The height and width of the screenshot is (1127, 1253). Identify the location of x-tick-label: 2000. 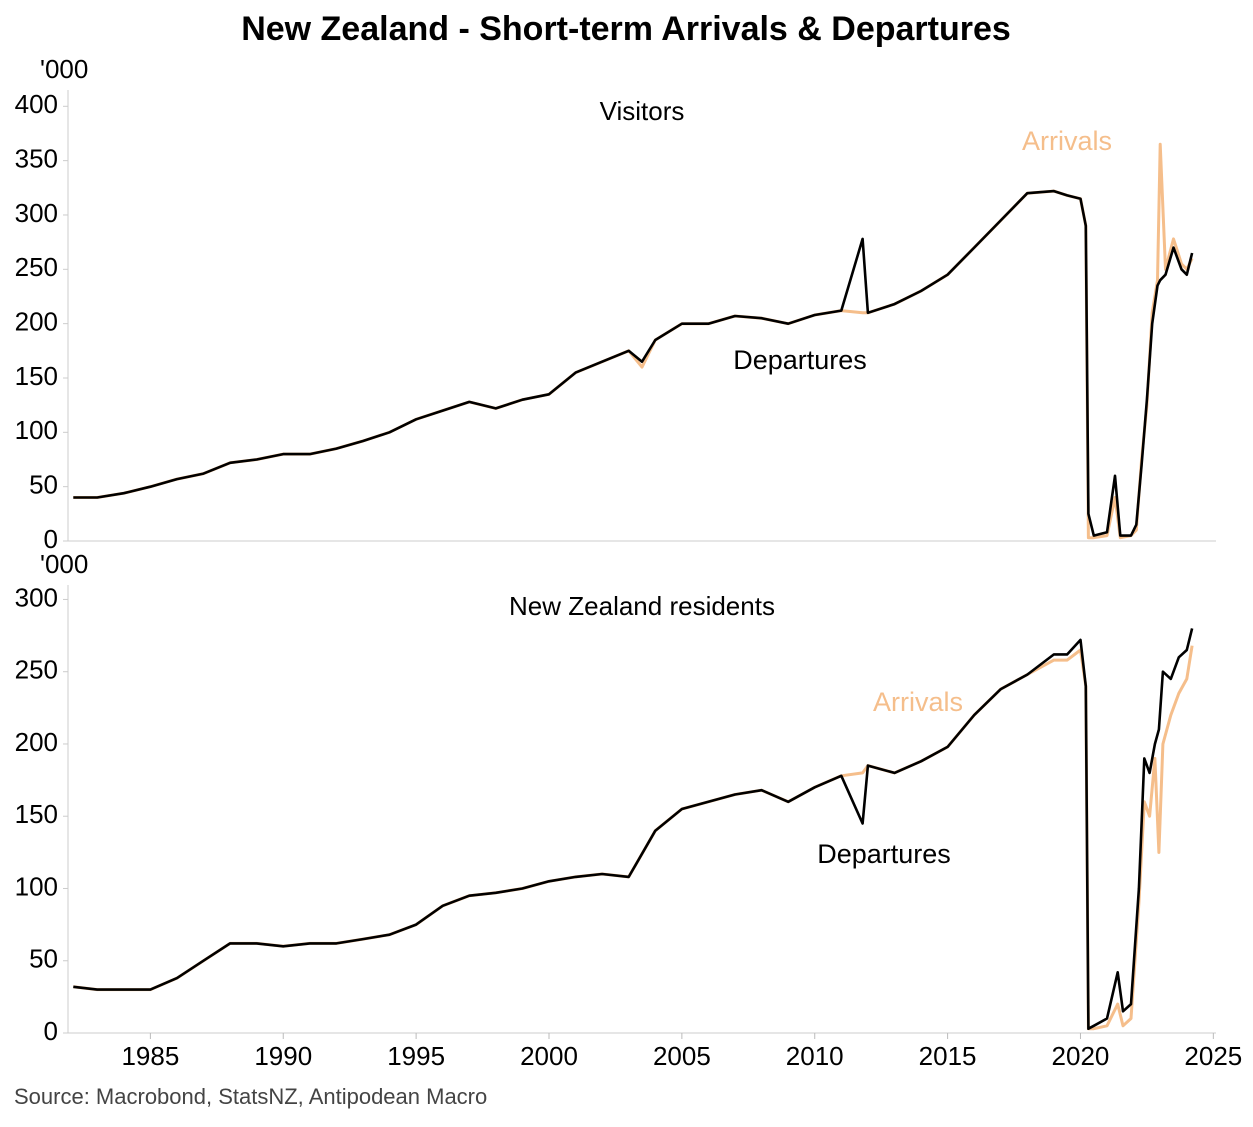
(549, 1056).